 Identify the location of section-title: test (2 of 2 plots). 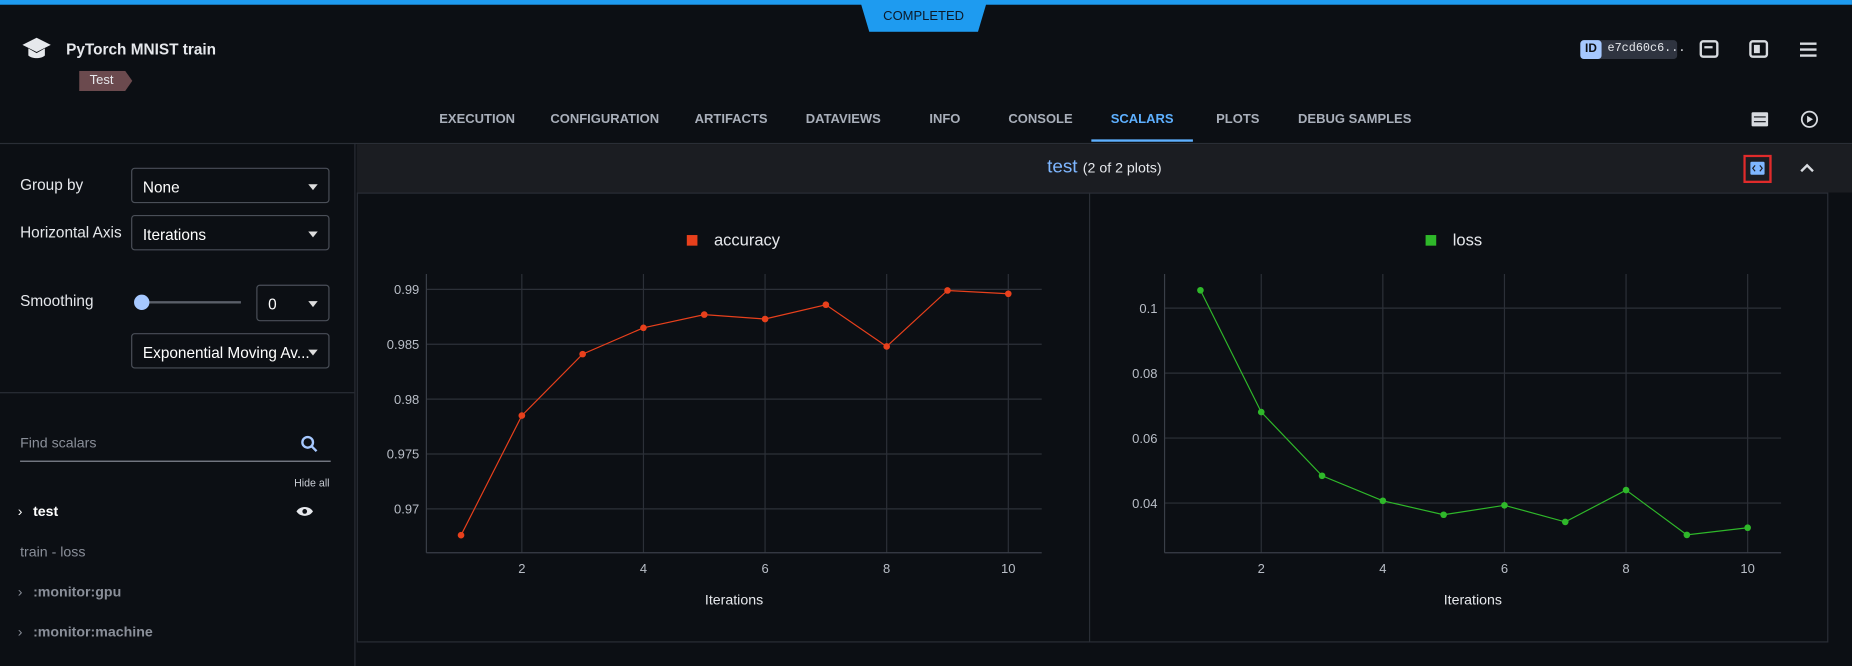
(1104, 167).